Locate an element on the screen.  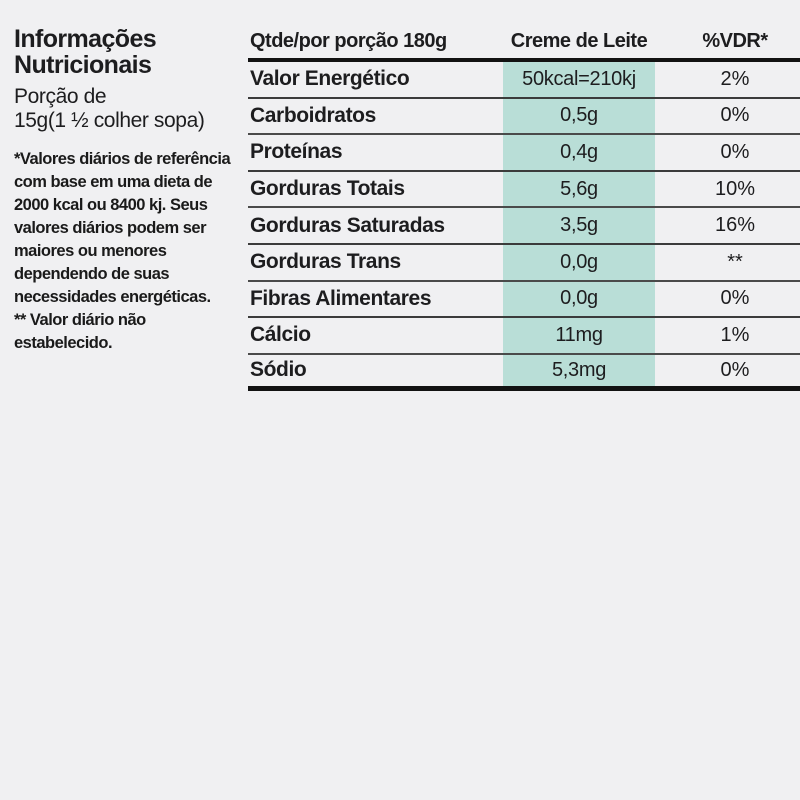
table-row: Fibras Alimentares 0,0g 0% is located at coordinates (524, 300).